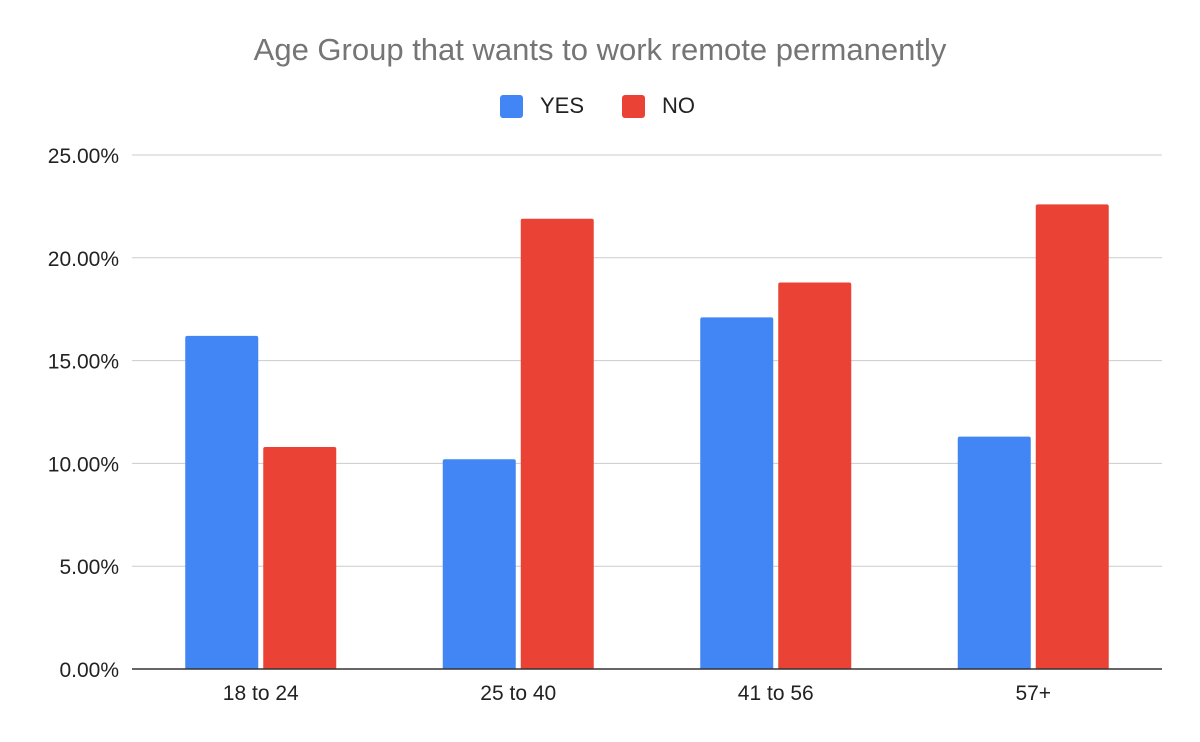  Describe the element at coordinates (776, 693) in the screenshot. I see `x-tick-label: 41 to 56` at that location.